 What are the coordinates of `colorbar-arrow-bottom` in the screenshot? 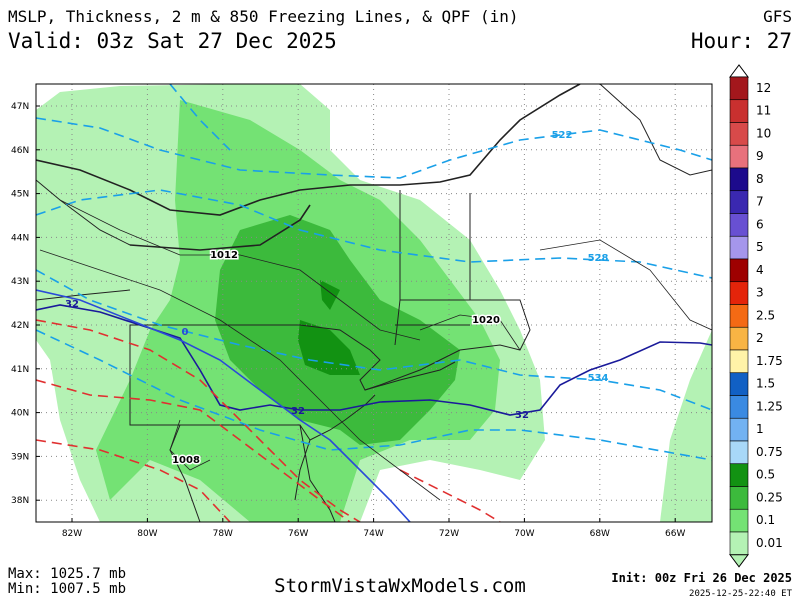 It's located at (739, 561).